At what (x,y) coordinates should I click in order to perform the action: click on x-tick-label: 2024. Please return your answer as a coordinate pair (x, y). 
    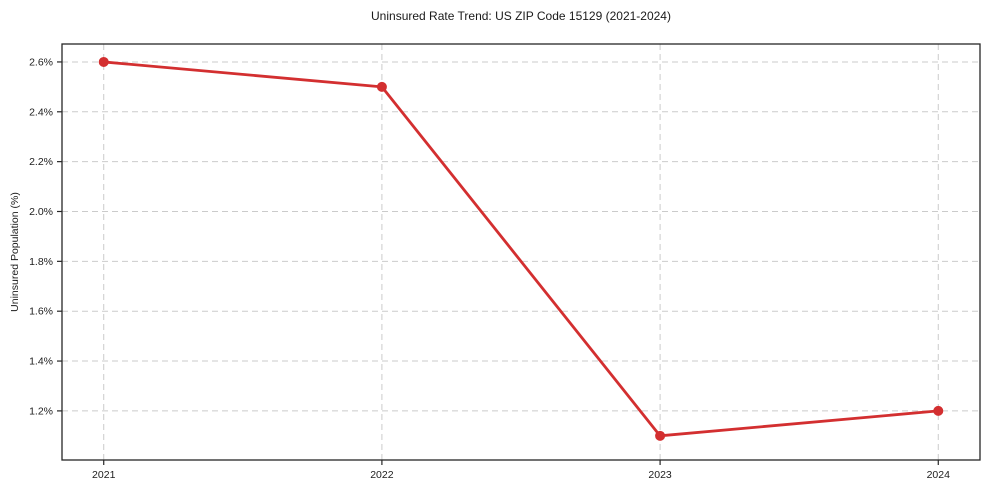
    Looking at the image, I should click on (939, 475).